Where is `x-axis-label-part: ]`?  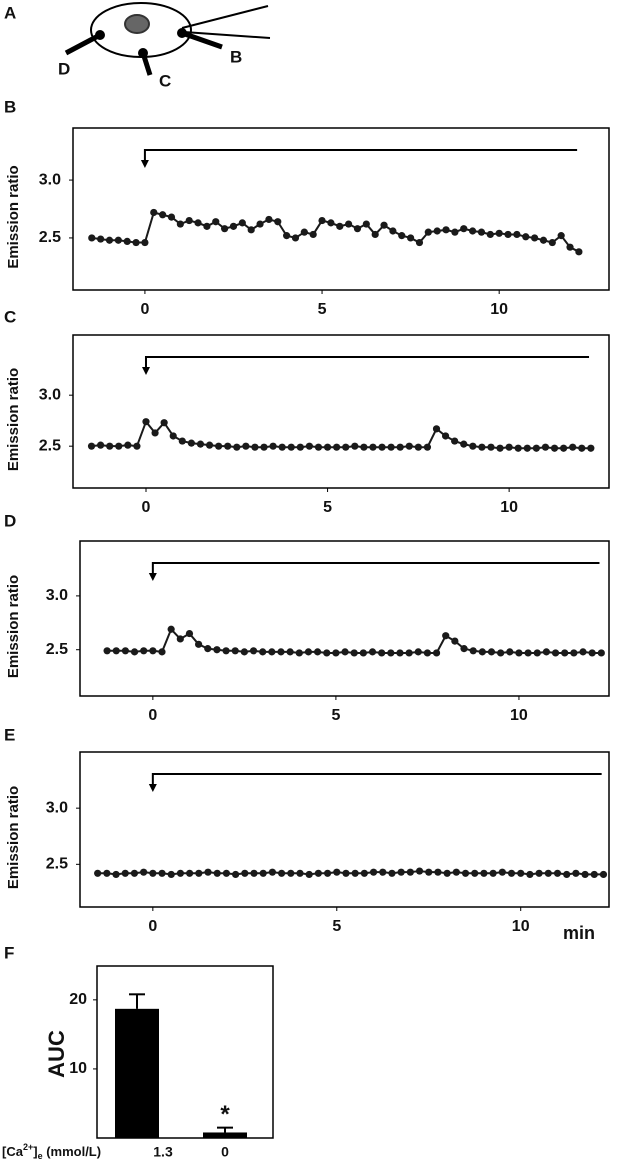
x-axis-label-part: ] is located at coordinates (35, 1151).